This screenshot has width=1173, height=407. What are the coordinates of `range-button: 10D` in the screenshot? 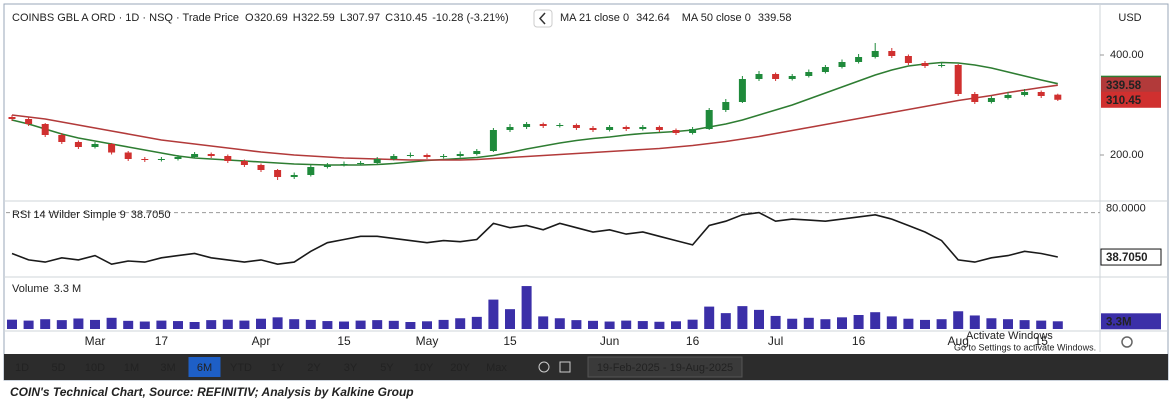 It's located at (95, 368).